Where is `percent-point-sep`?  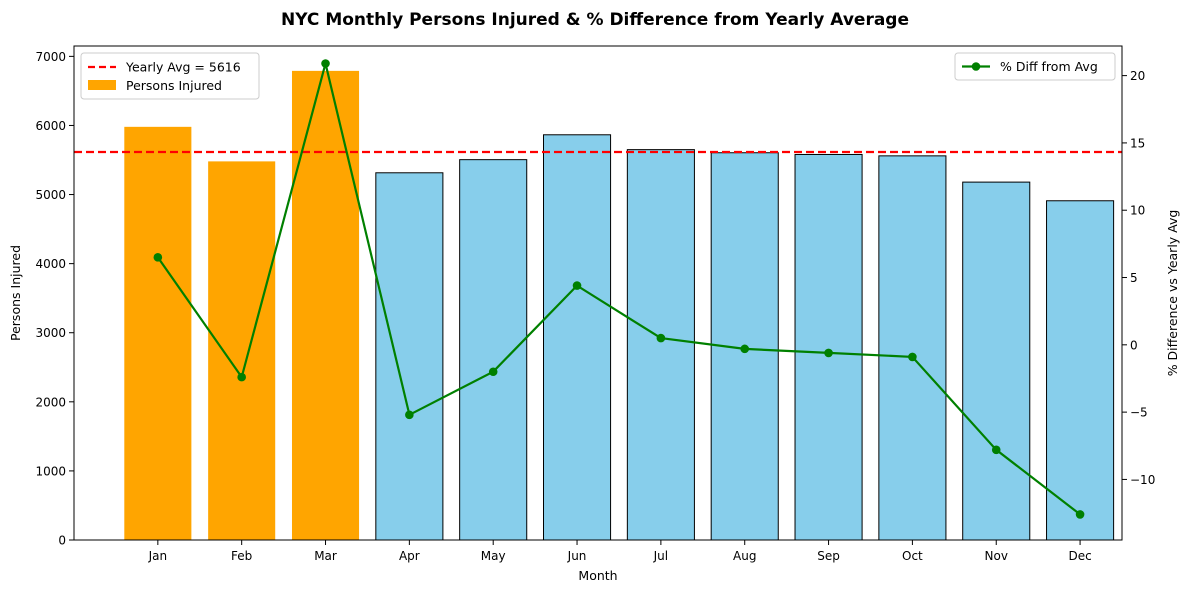 percent-point-sep is located at coordinates (828, 353).